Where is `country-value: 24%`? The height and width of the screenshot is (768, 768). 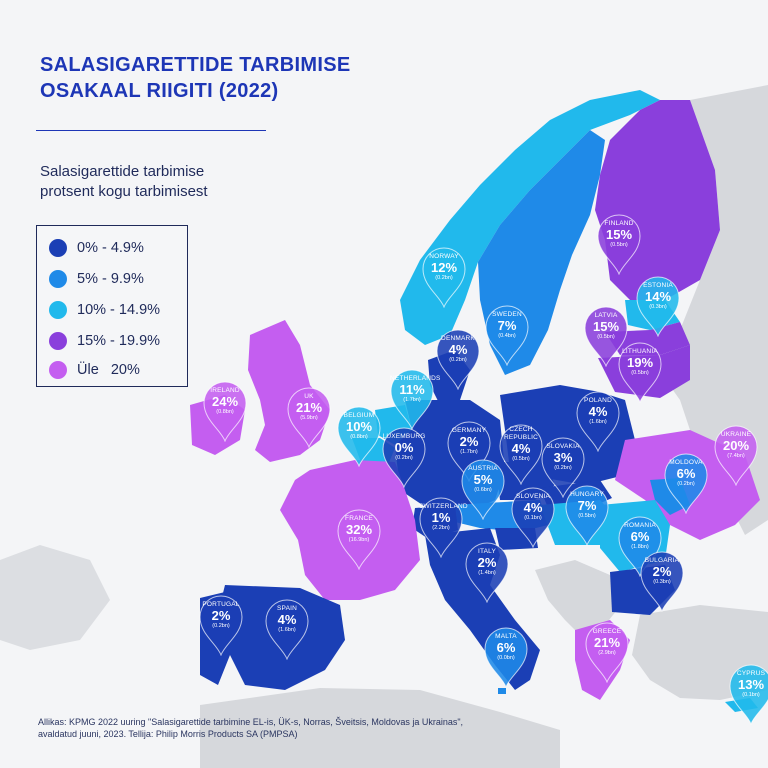
country-value: 24% is located at coordinates (225, 401).